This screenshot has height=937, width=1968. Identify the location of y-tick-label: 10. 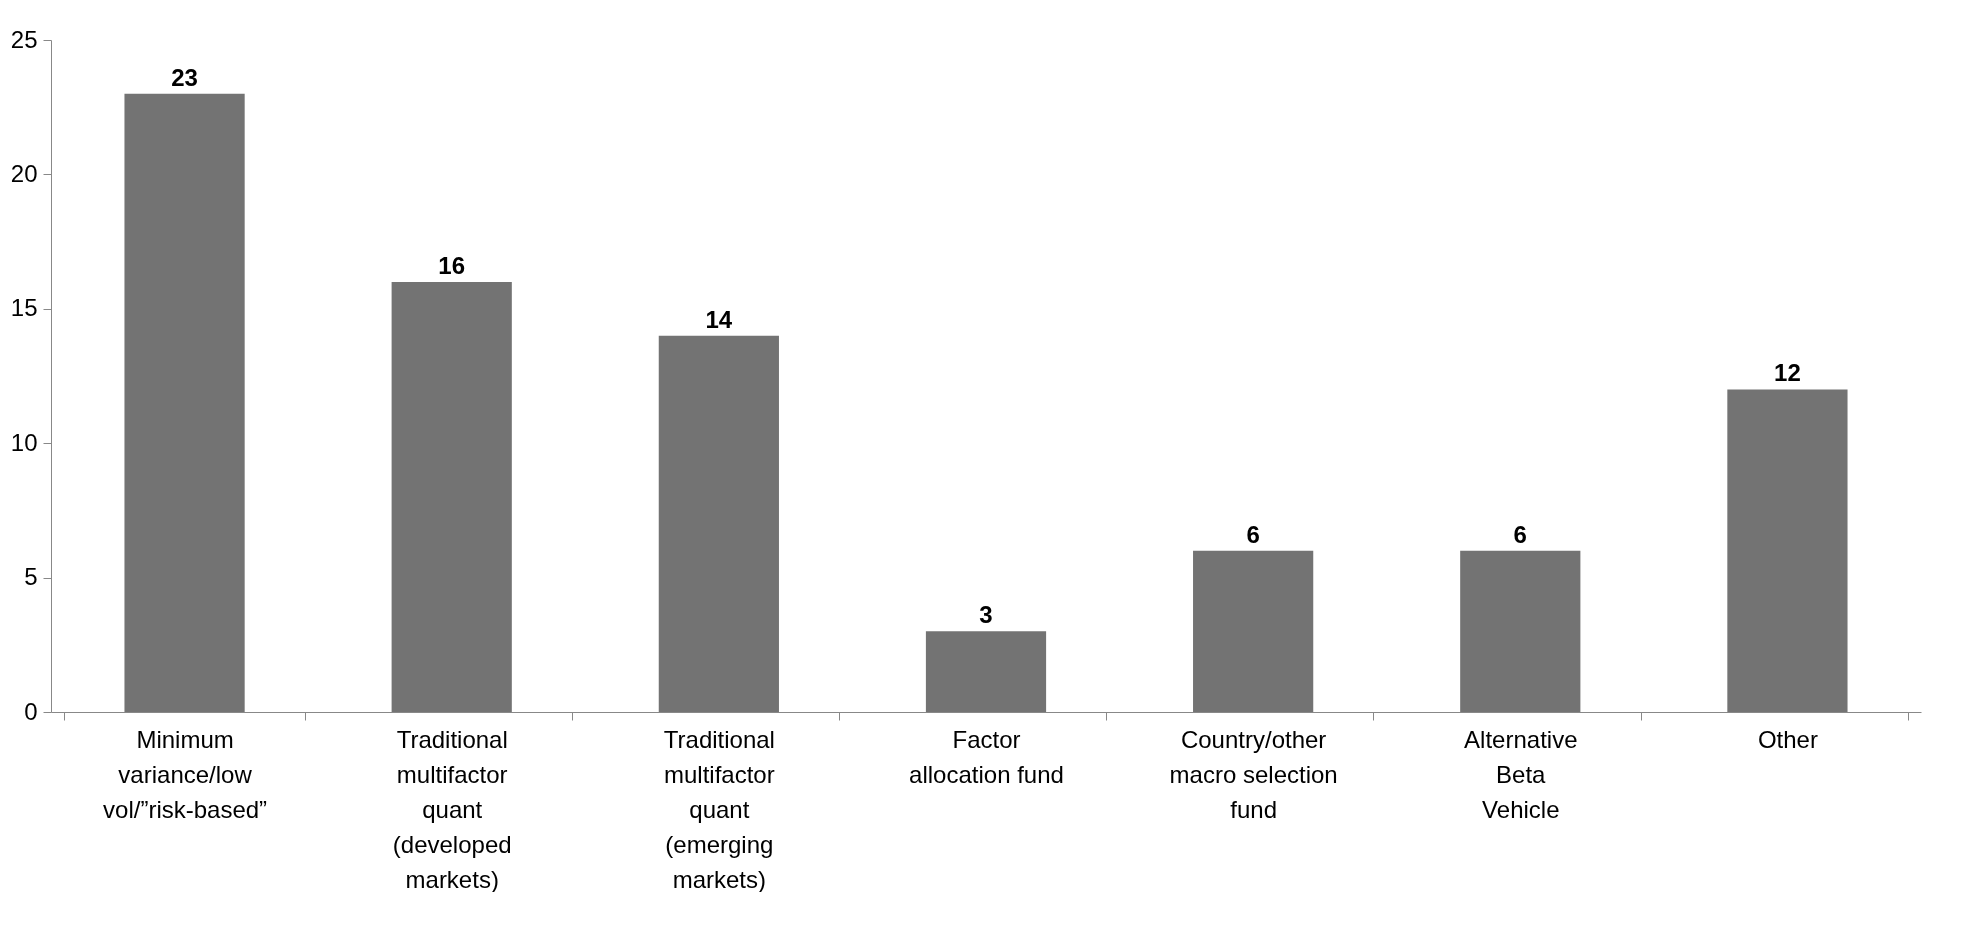
(24, 442).